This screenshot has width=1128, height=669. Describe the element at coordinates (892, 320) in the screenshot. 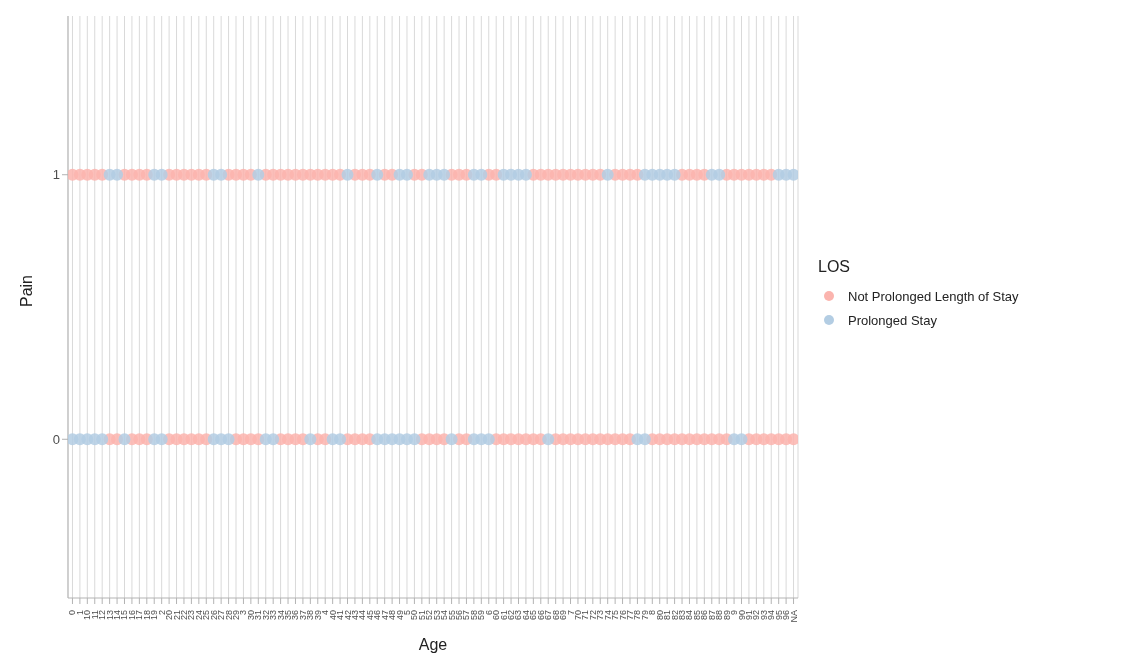

I see `legend-label: Prolonged Stay` at that location.